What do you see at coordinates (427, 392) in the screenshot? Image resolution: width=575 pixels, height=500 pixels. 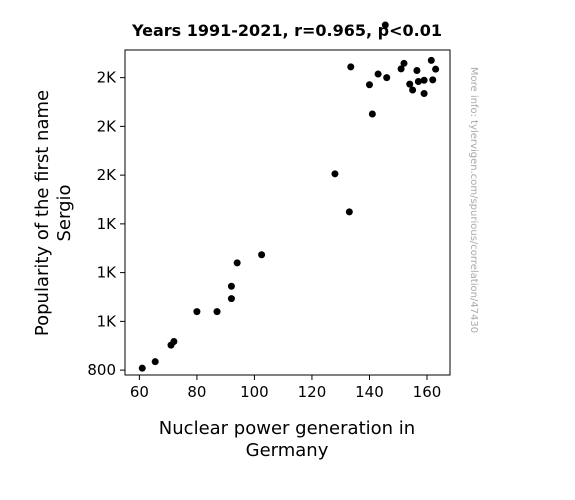 I see `x-tick-label: 160` at bounding box center [427, 392].